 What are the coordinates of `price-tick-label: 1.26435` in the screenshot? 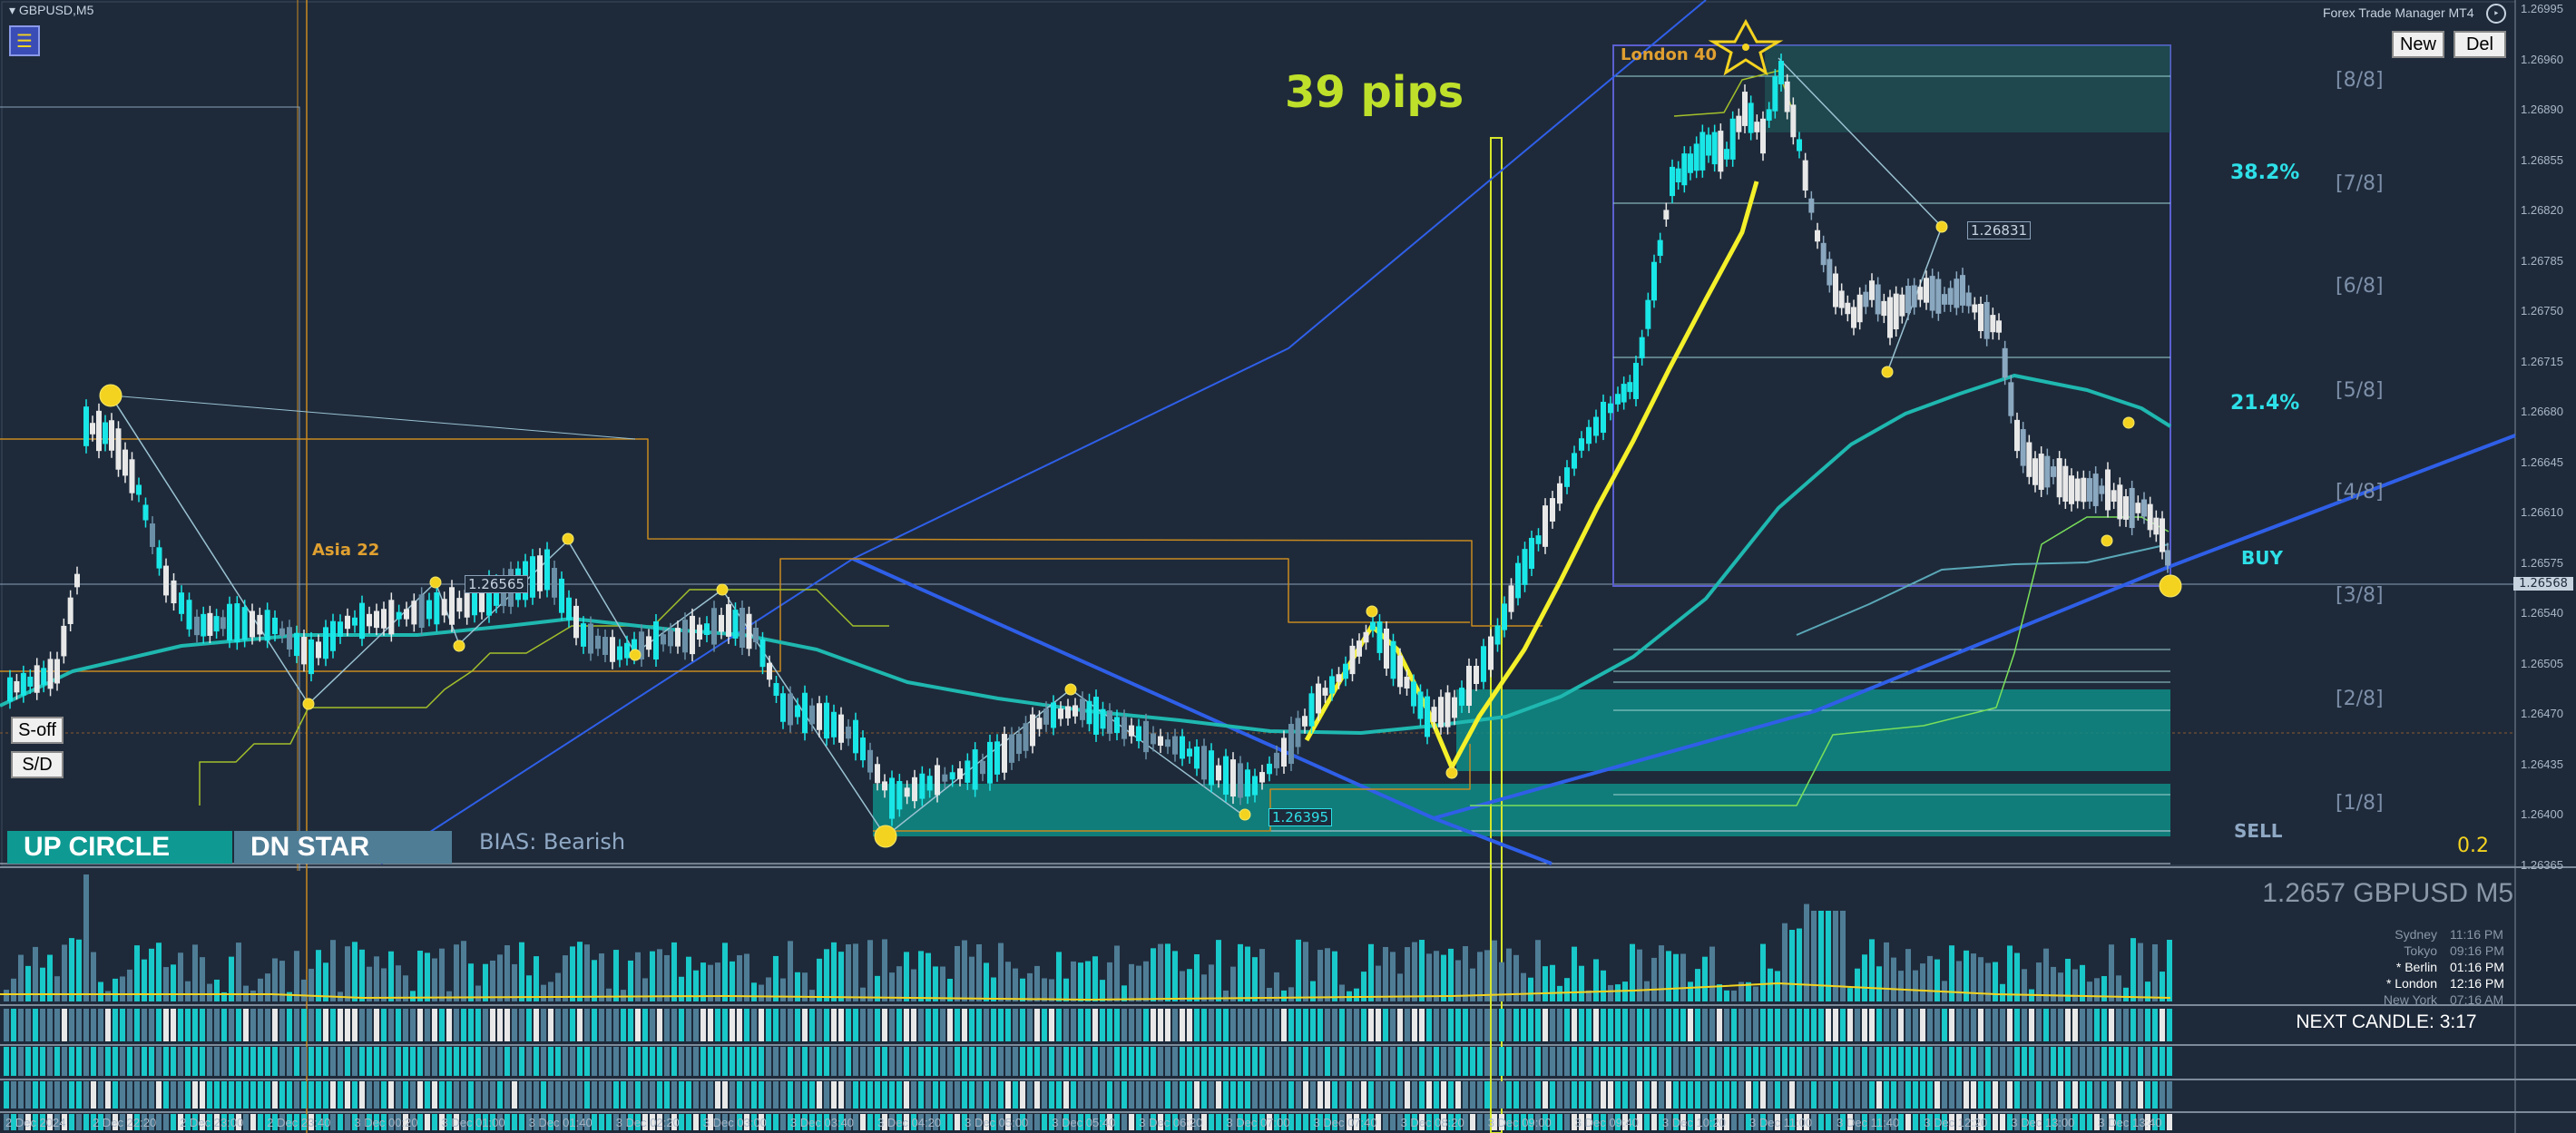 It's located at (2542, 764).